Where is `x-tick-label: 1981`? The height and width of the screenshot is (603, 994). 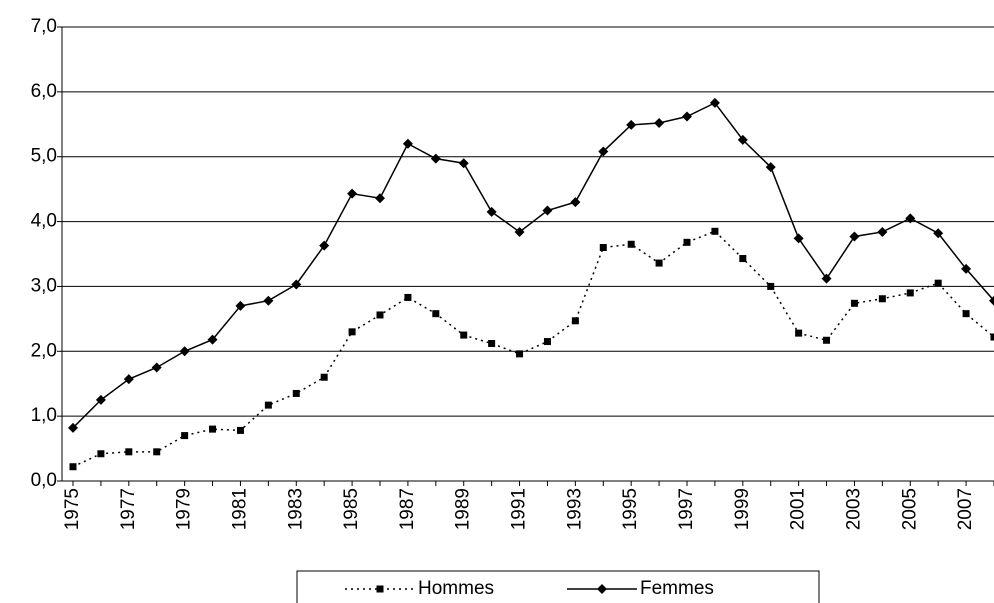 x-tick-label: 1981 is located at coordinates (239, 509).